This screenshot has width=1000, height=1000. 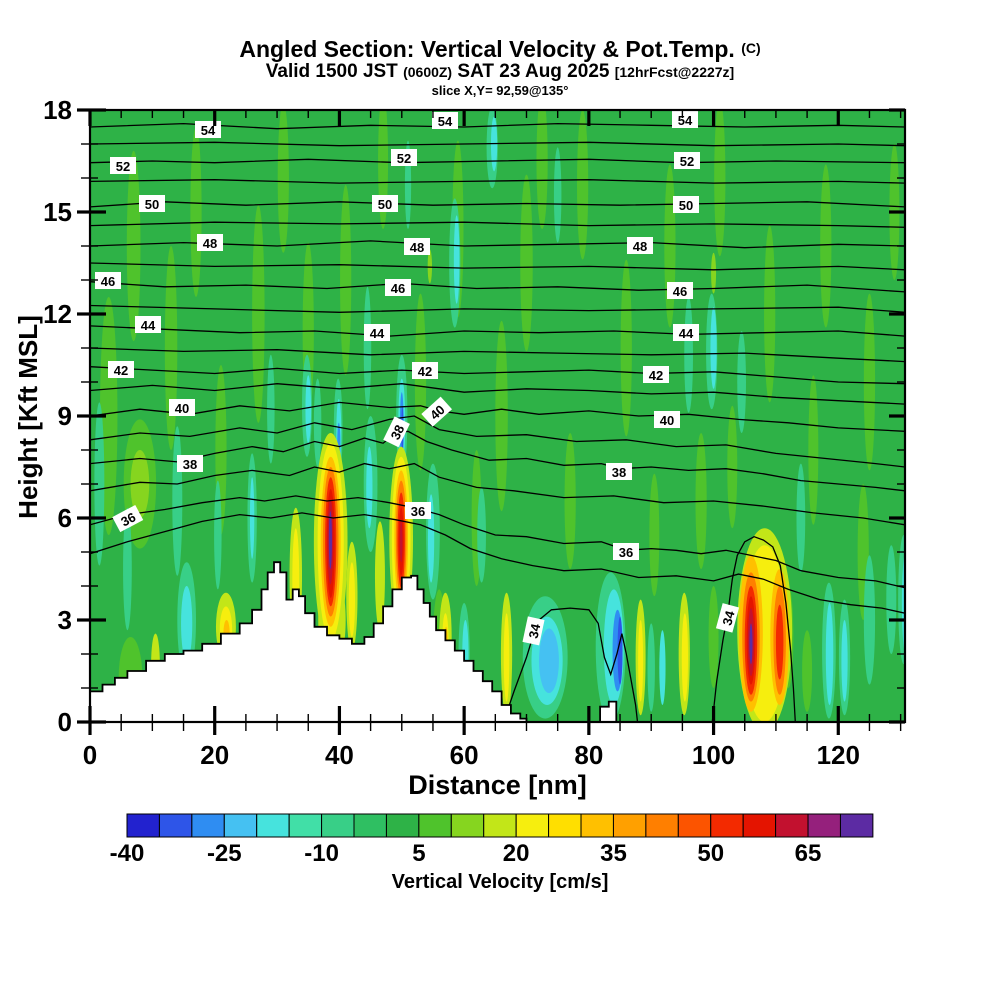 I want to click on svg-text: 38, so click(x=619, y=472).